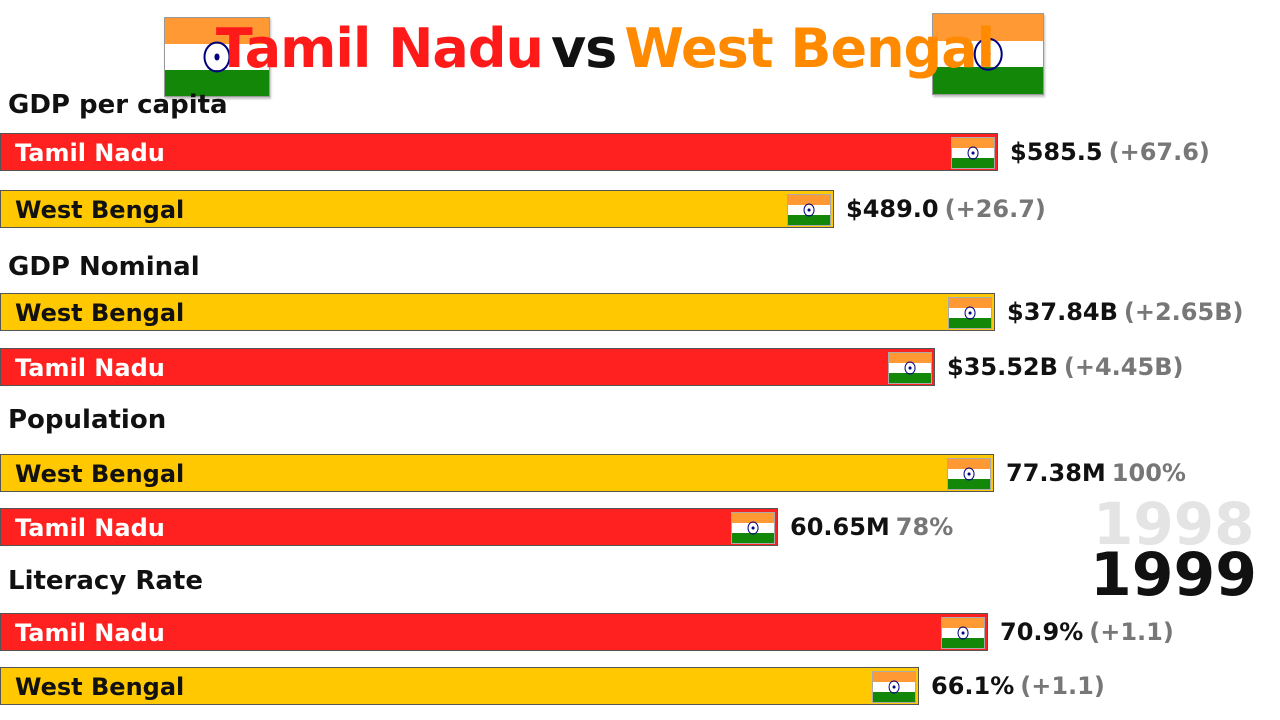 This screenshot has width=1280, height=720. What do you see at coordinates (973, 686) in the screenshot?
I see `value-main: 66.1%` at bounding box center [973, 686].